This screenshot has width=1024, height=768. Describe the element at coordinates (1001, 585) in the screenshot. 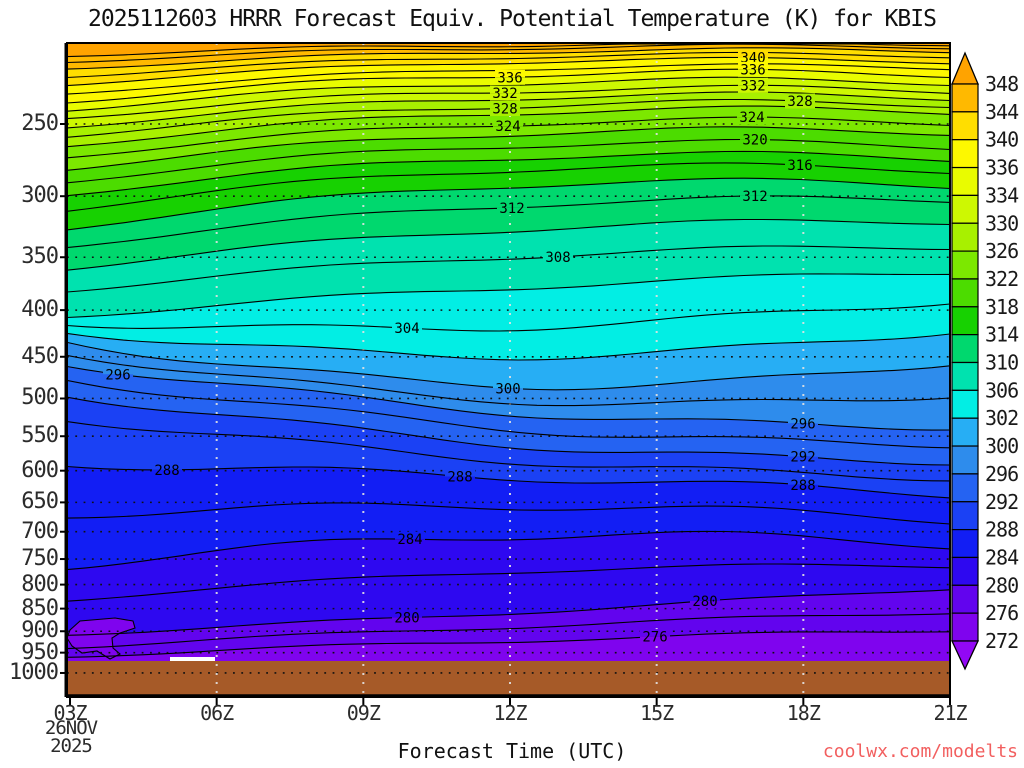

I see `colorbar-label: 280` at that location.